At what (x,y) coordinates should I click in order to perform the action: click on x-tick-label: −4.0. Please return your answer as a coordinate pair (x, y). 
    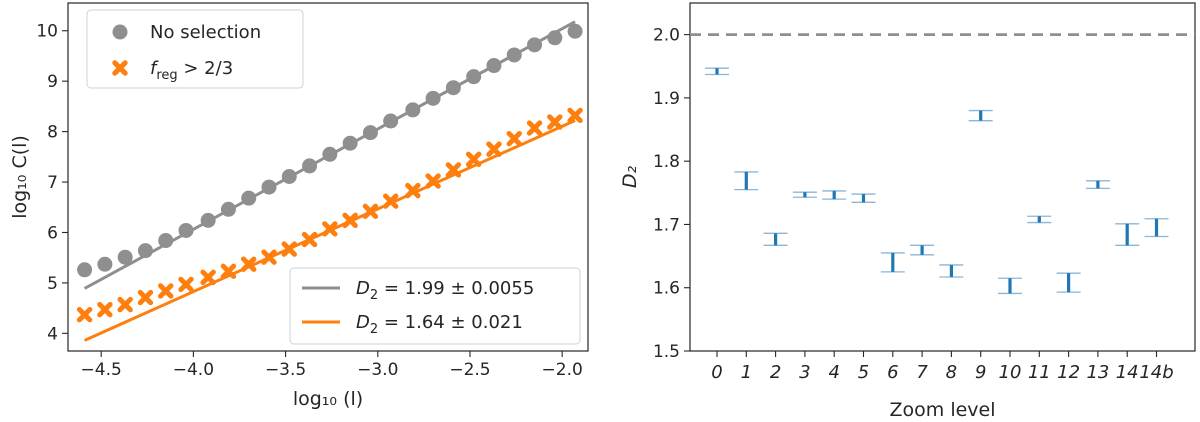
    Looking at the image, I should click on (193, 370).